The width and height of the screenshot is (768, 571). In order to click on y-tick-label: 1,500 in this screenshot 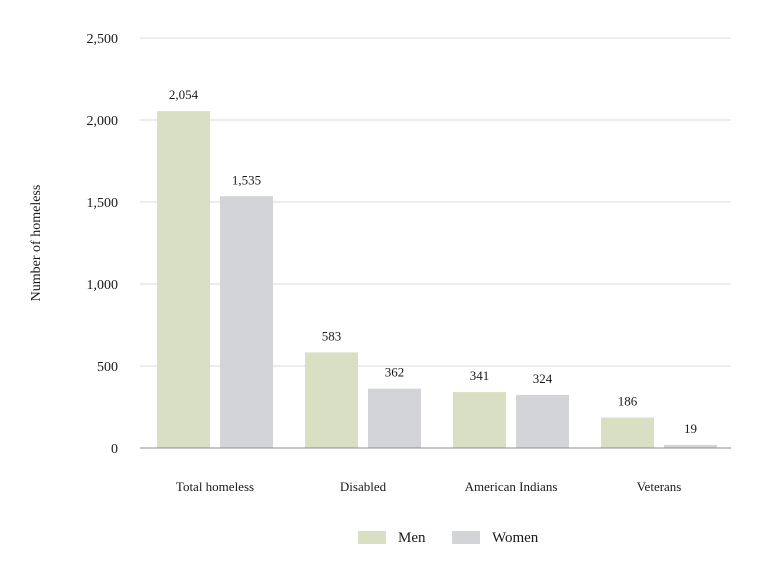, I will do `click(103, 203)`.